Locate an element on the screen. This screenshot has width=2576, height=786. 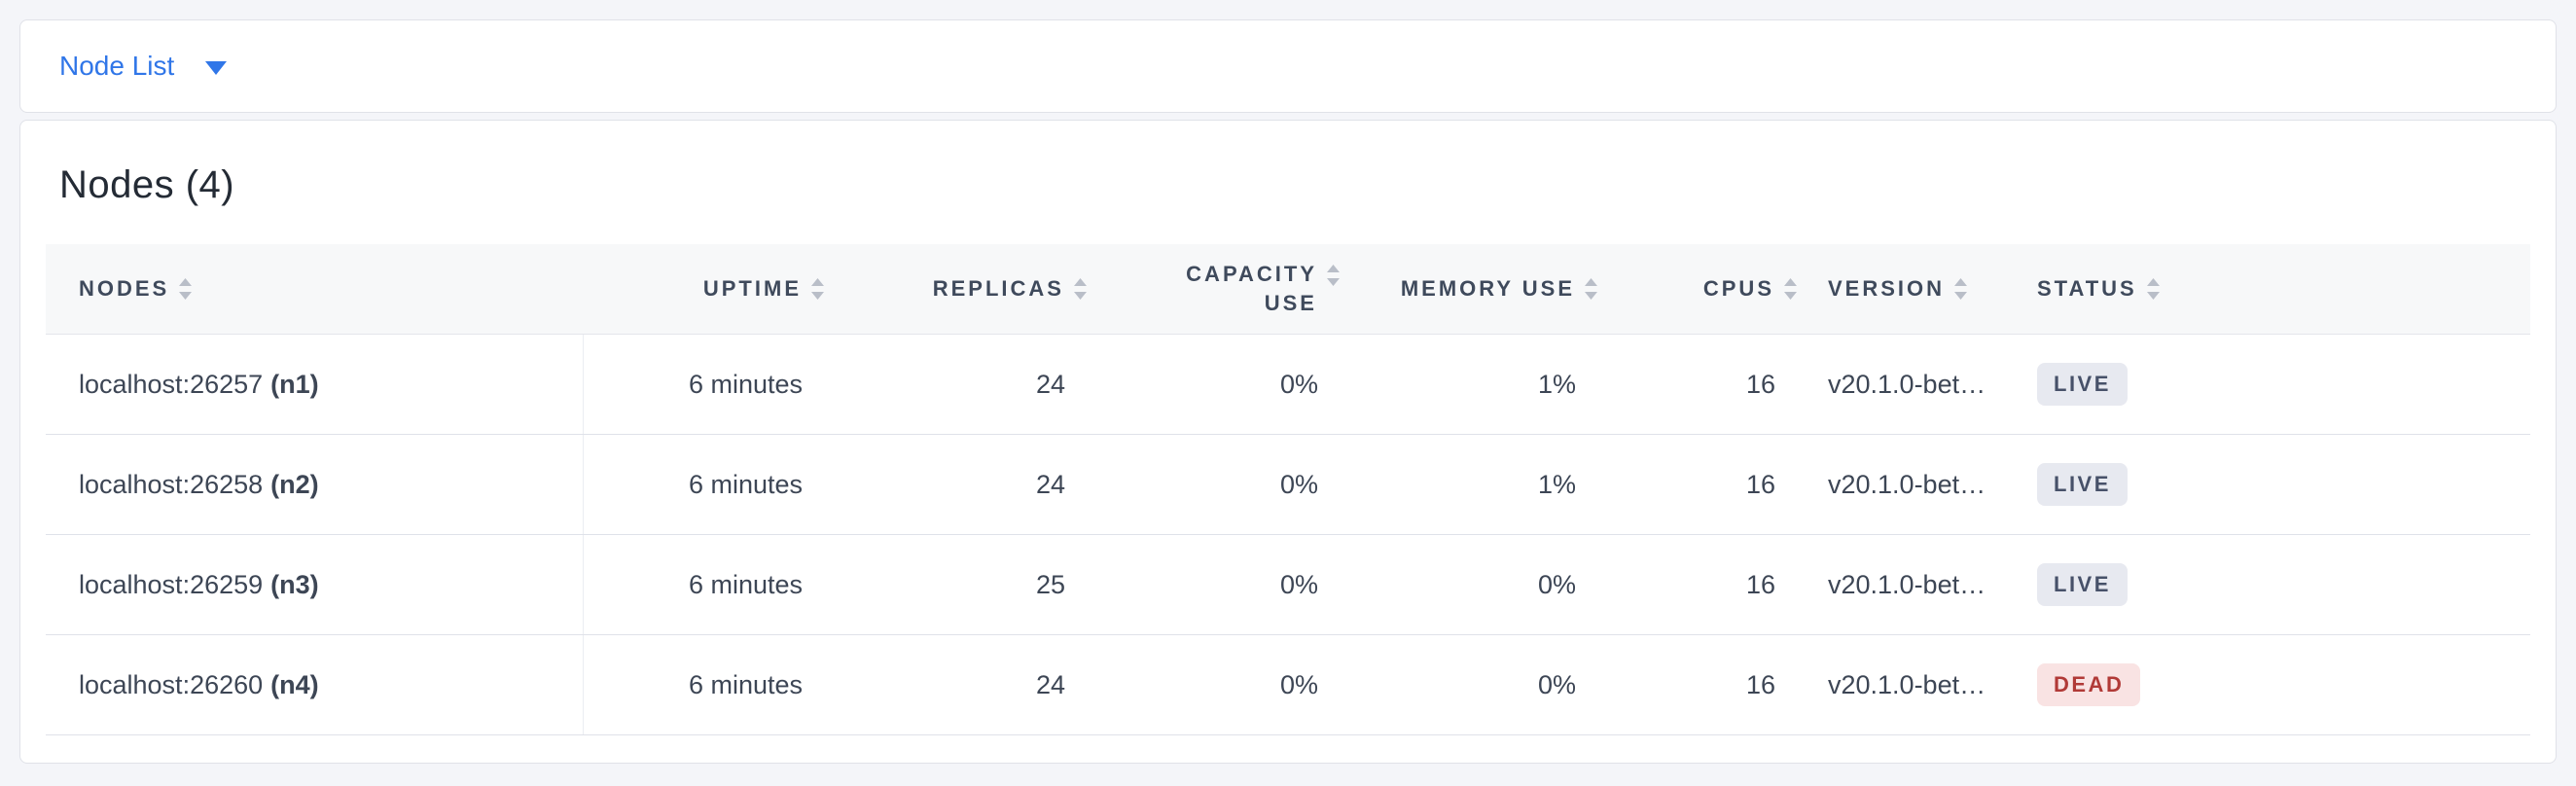
node-address: localhost:26258 is located at coordinates (171, 484).